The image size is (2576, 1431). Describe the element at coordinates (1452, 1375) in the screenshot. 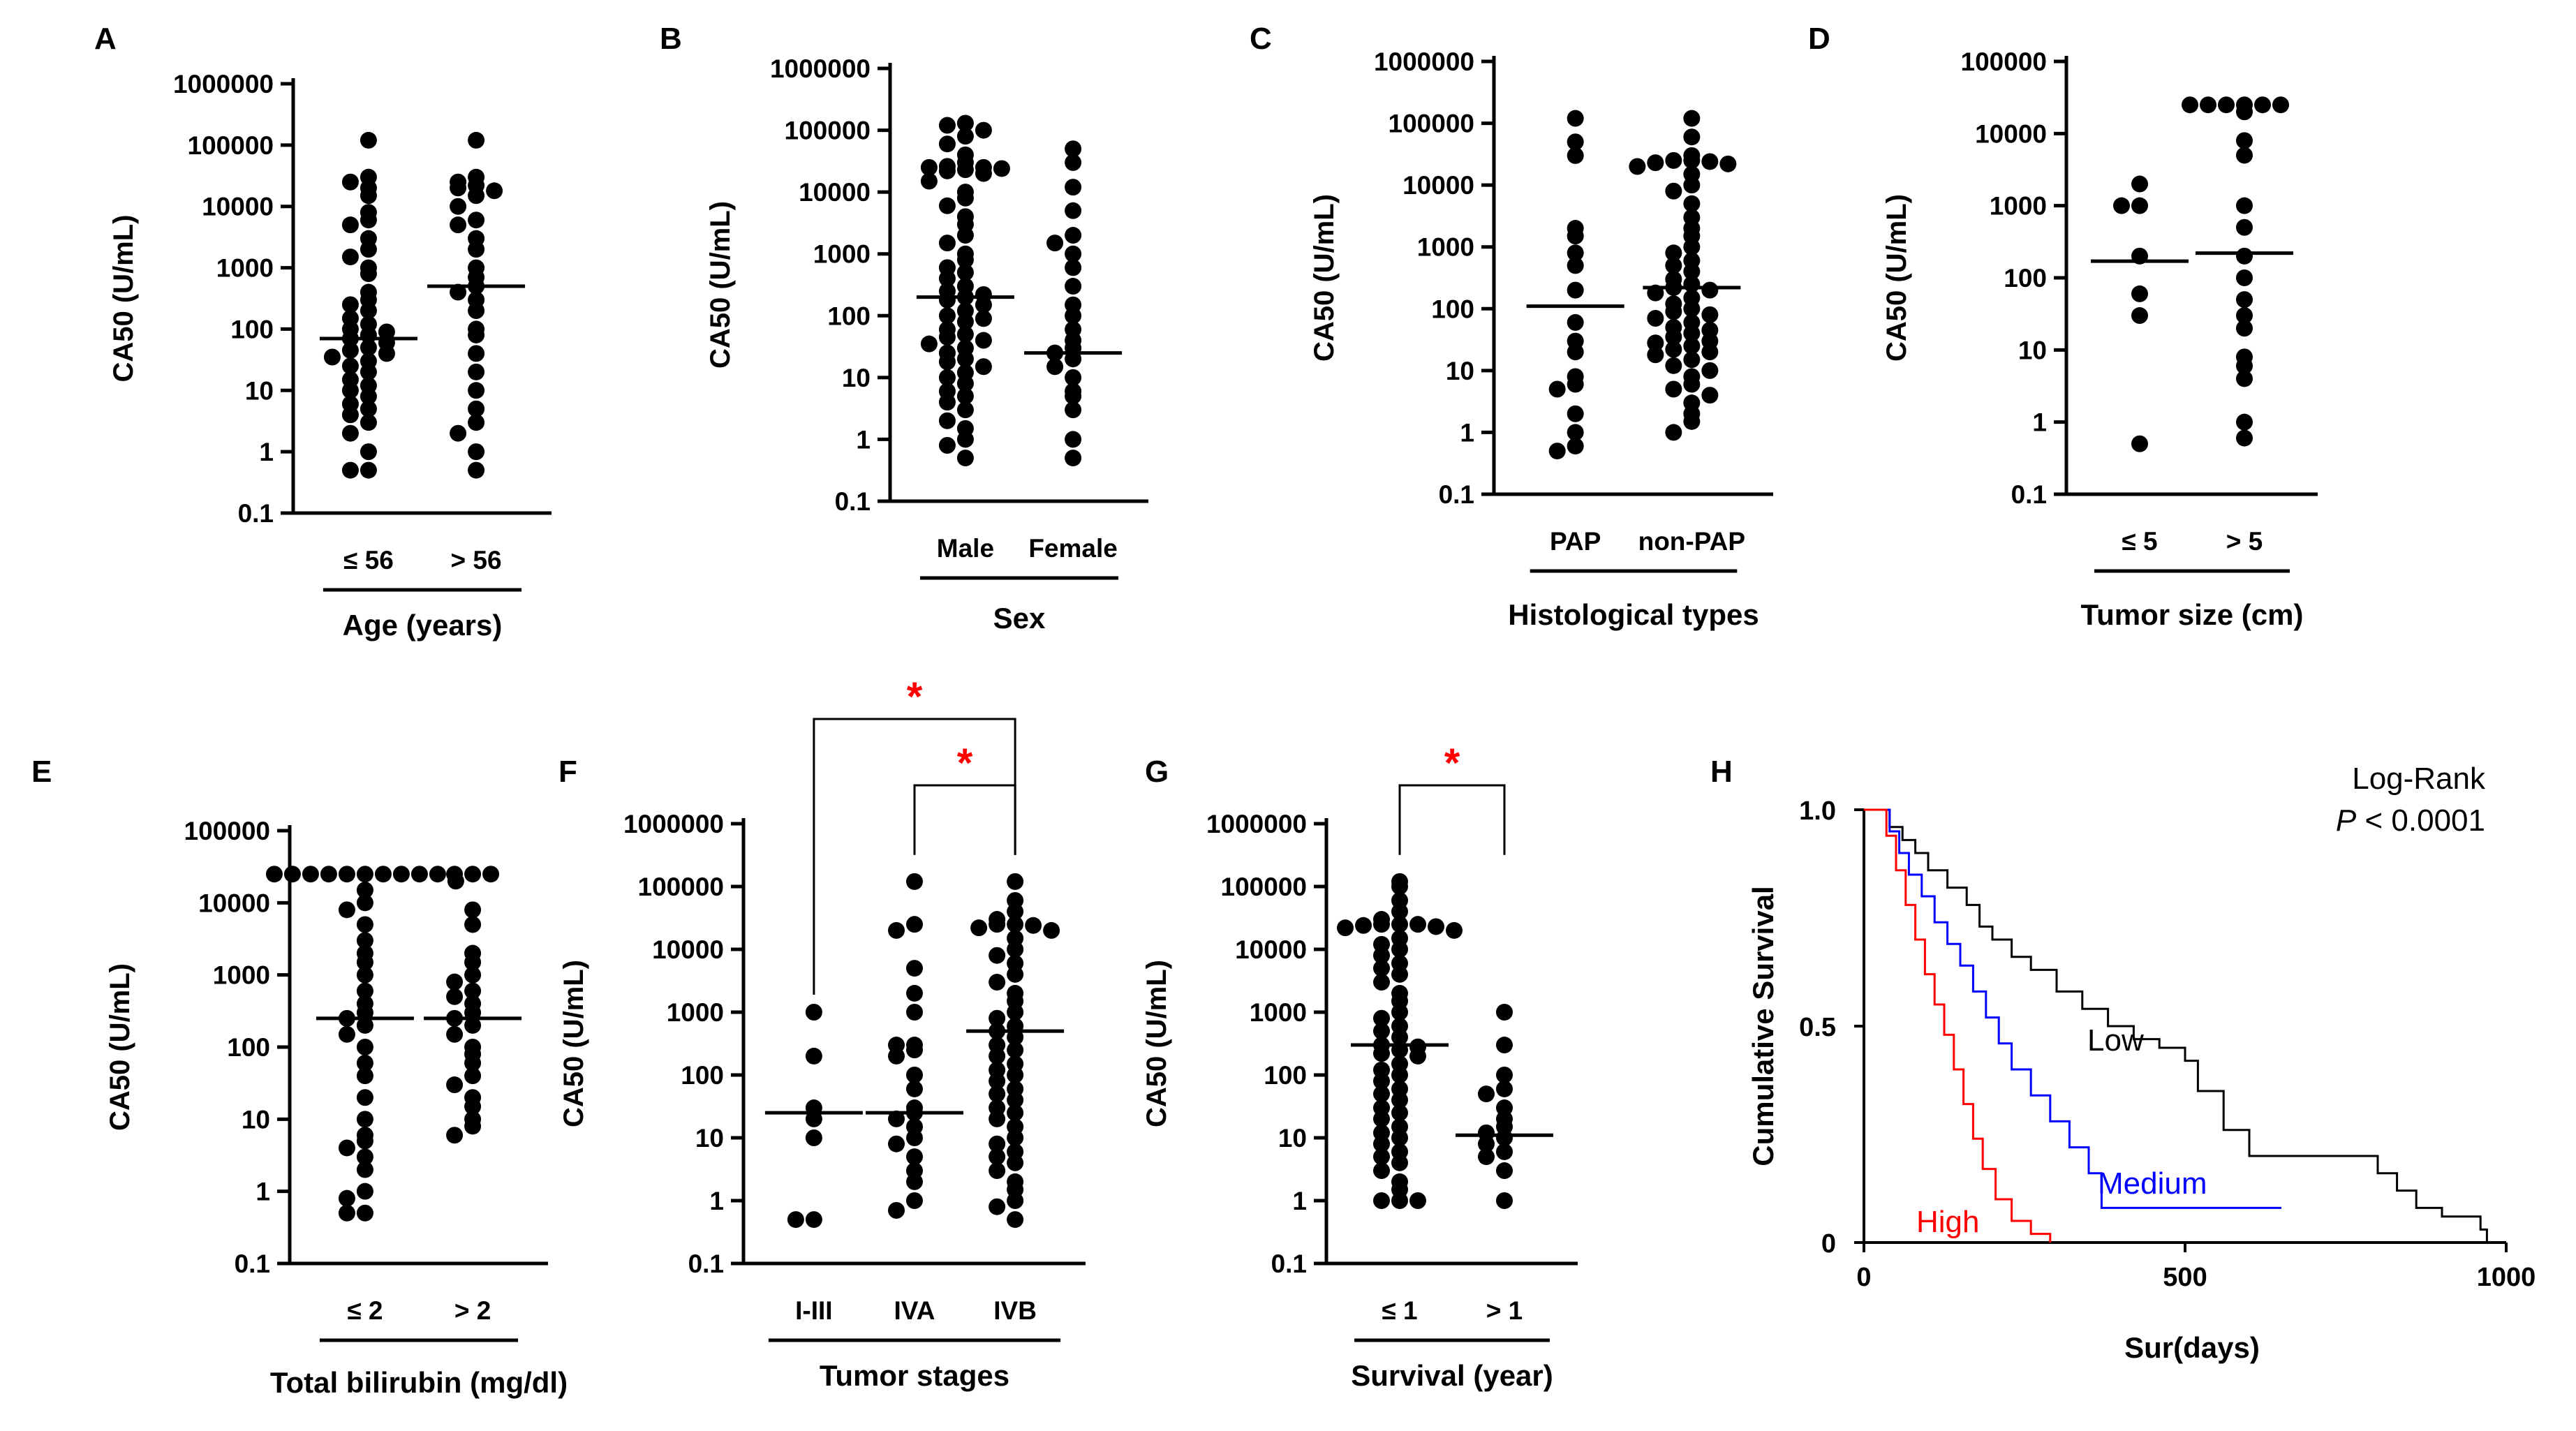

I see `x-axis-title: Survival (year)` at that location.